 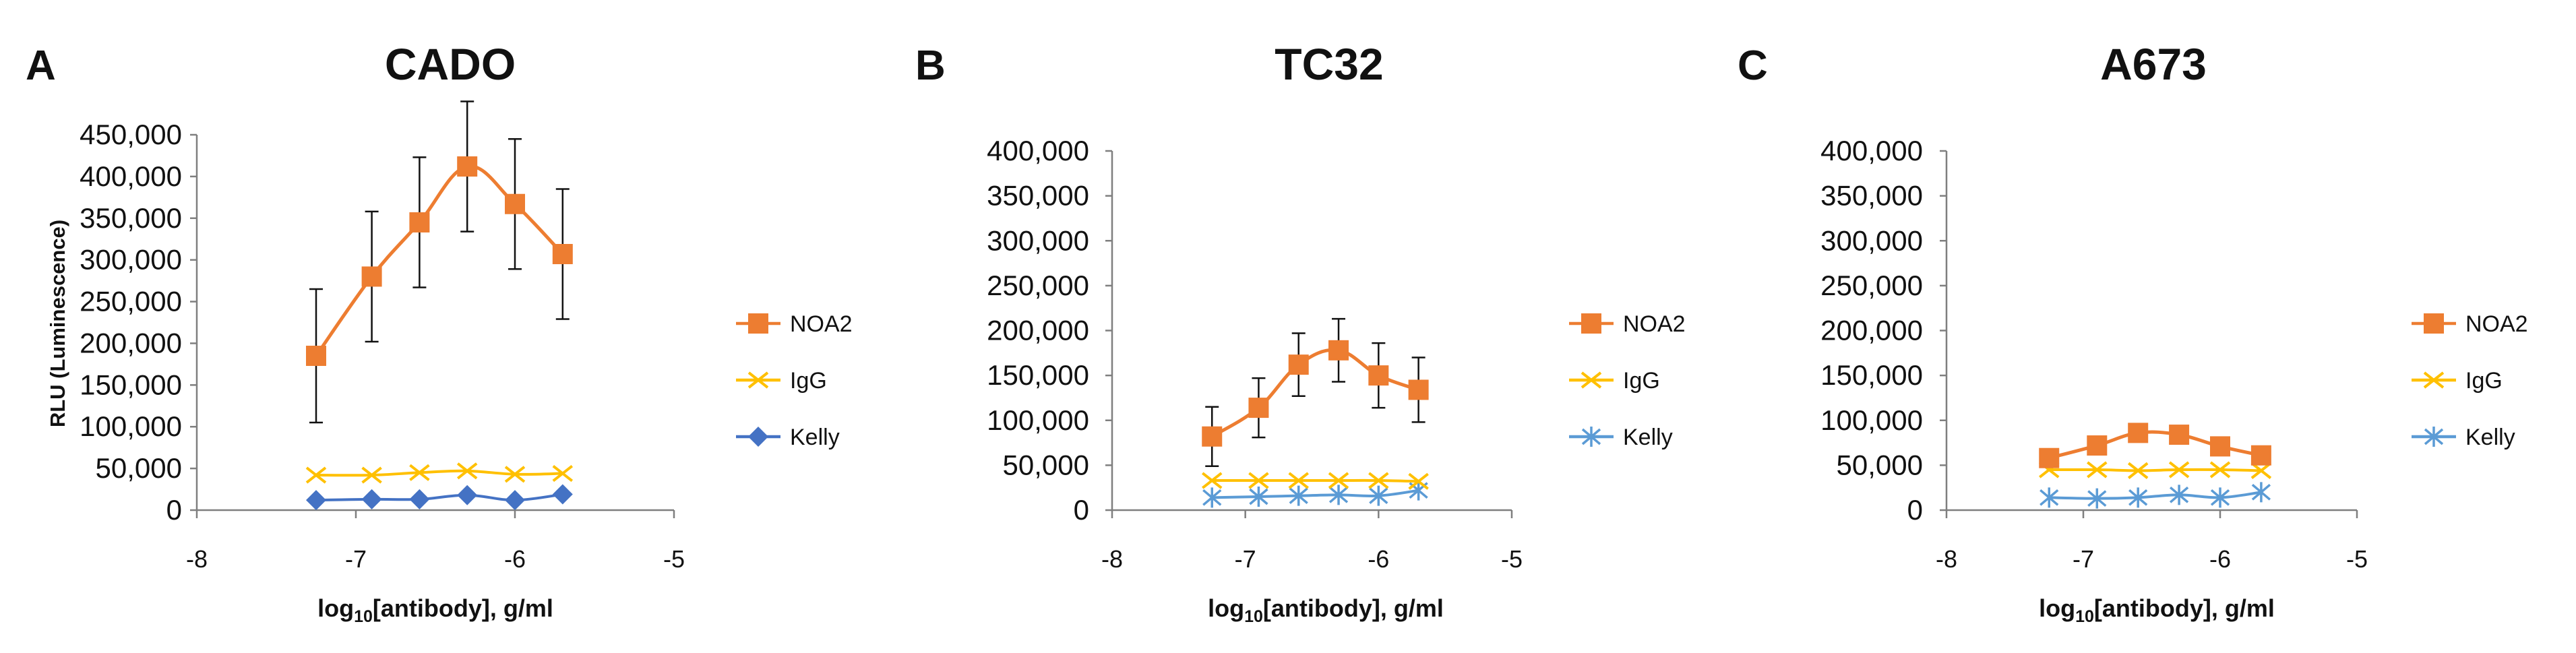 I want to click on chart-title: A673, so click(x=2154, y=64).